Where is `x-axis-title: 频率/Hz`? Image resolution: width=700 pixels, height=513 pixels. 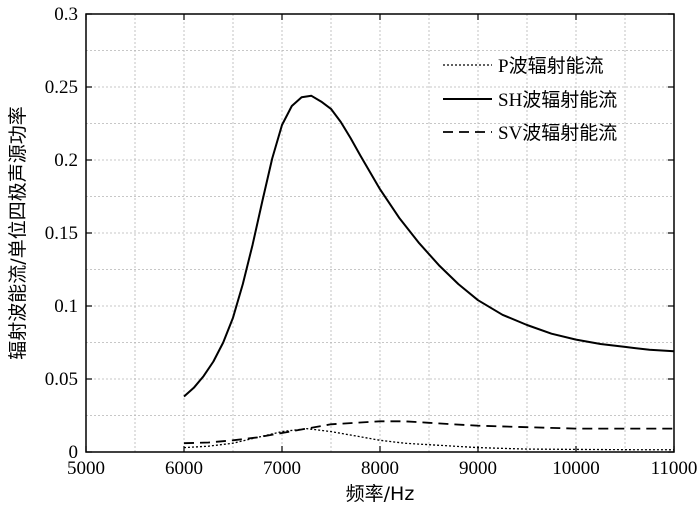
x-axis-title: 频率/Hz is located at coordinates (380, 494).